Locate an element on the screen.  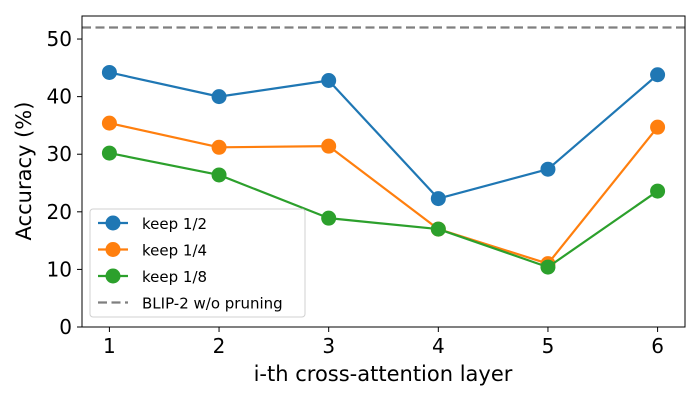
x-tick-label: 3 is located at coordinates (328, 346).